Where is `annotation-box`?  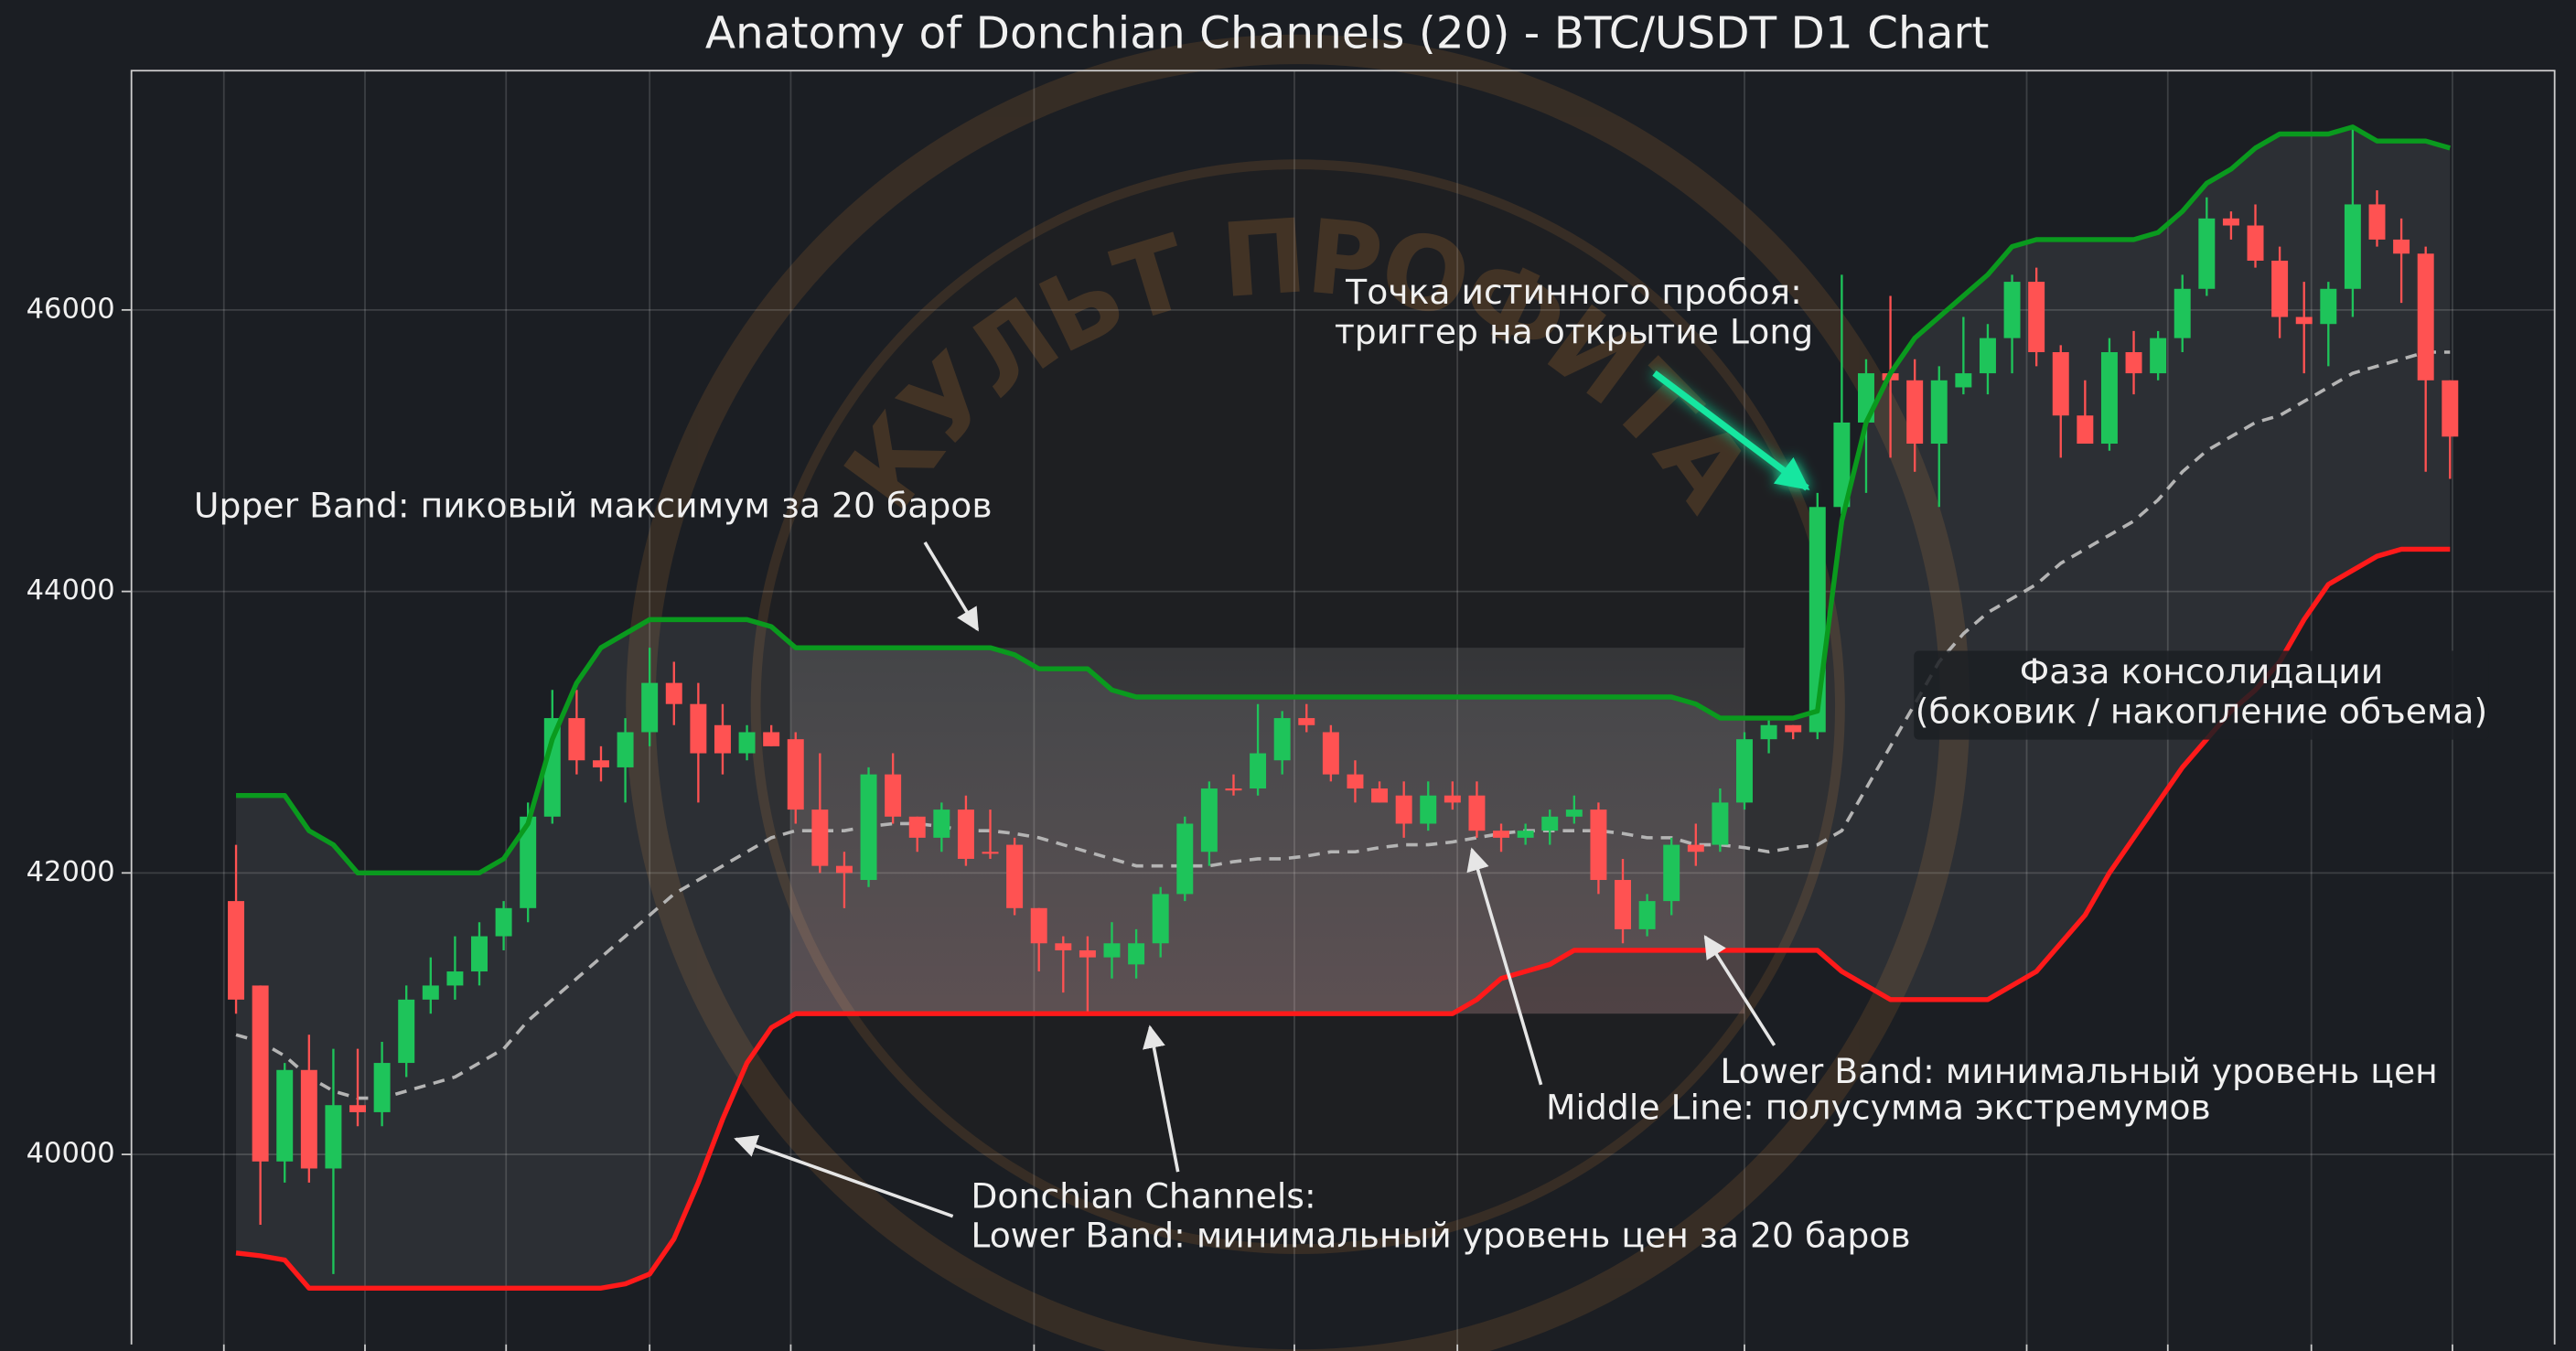 annotation-box is located at coordinates (2201, 695).